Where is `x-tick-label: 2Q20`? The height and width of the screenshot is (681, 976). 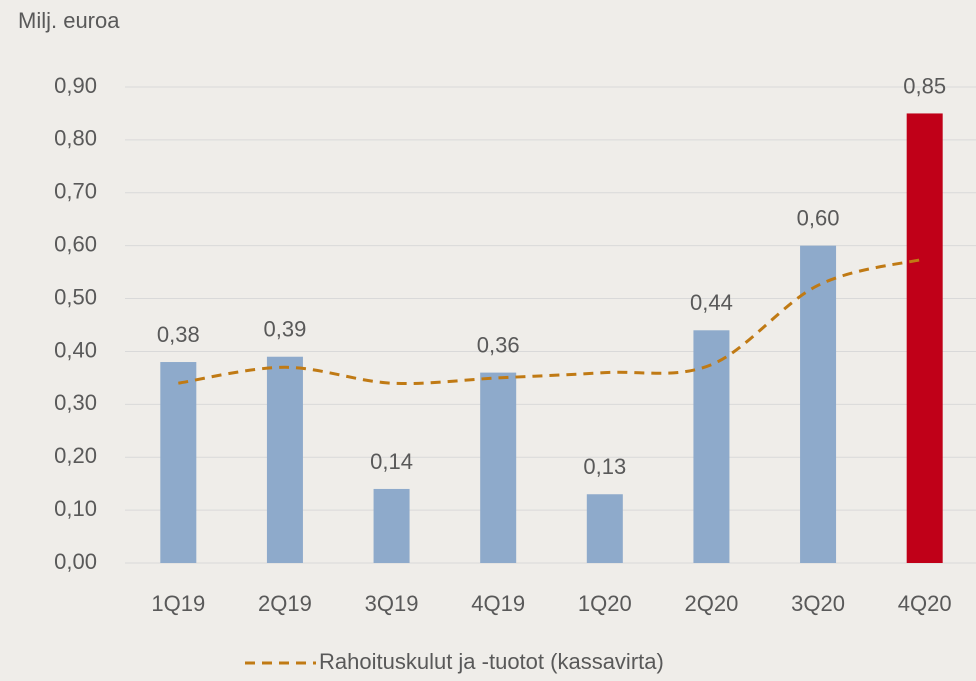 x-tick-label: 2Q20 is located at coordinates (712, 603).